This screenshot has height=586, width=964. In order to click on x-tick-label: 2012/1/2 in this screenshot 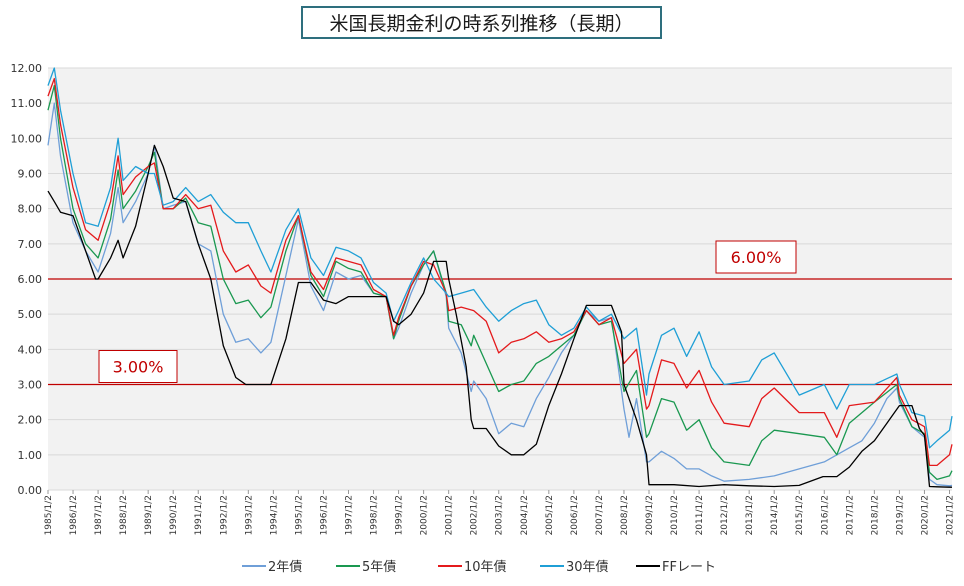, I will do `click(725, 515)`.